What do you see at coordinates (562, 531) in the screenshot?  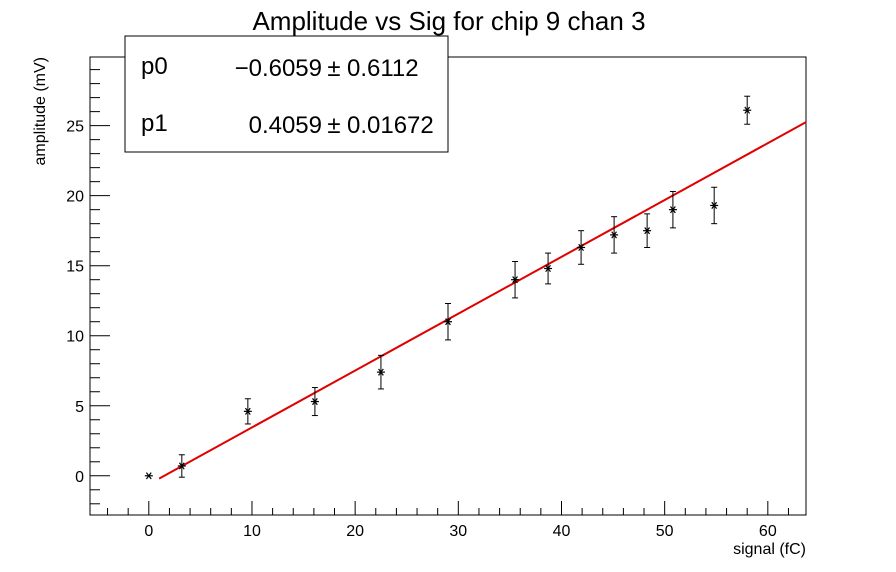 I see `x-tick-label: 40` at bounding box center [562, 531].